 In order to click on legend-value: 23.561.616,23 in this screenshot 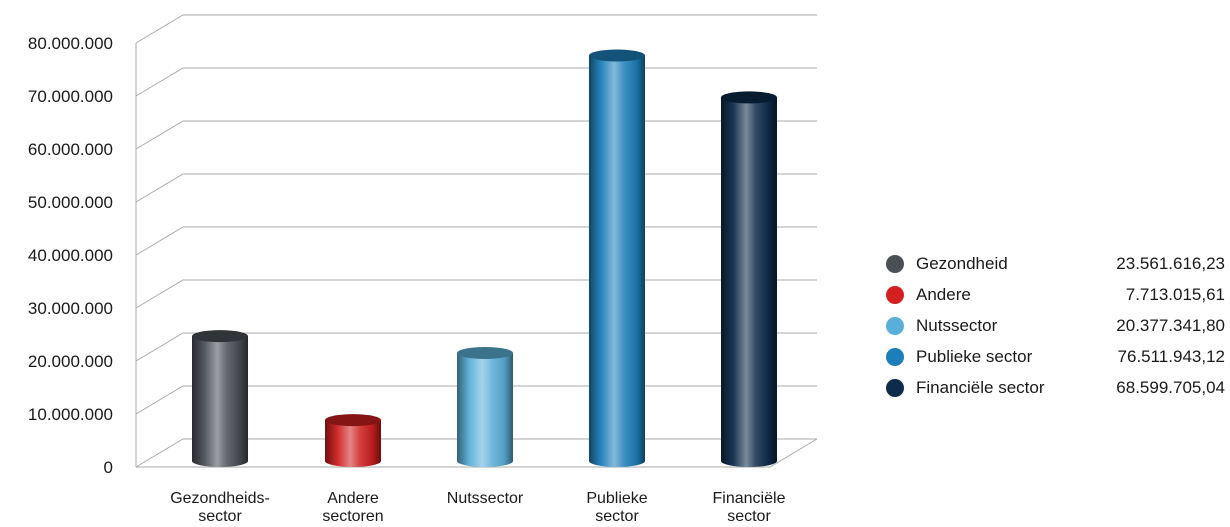, I will do `click(1170, 263)`.